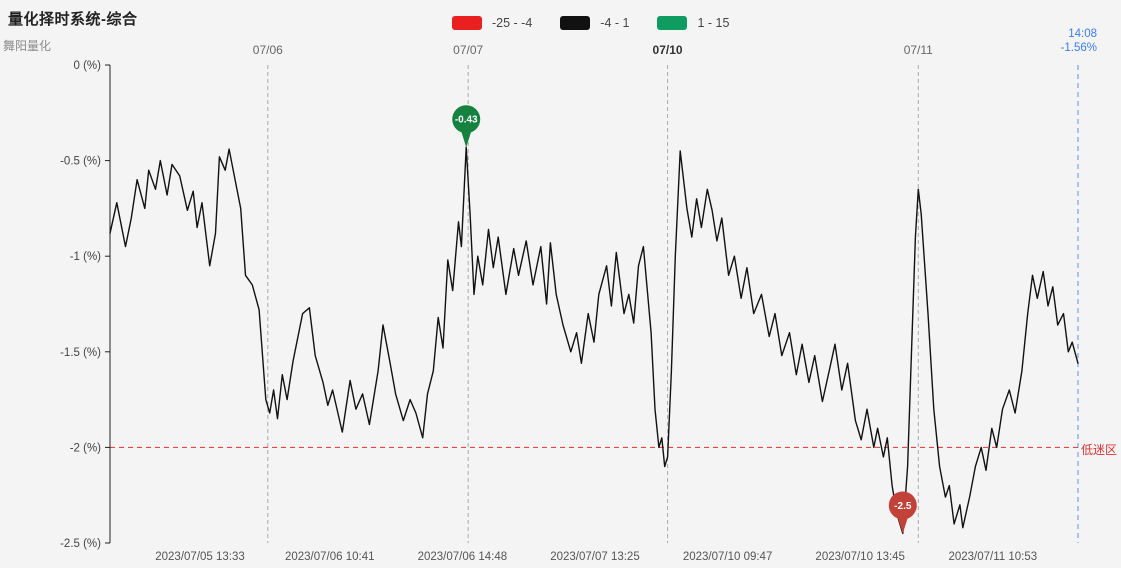  Describe the element at coordinates (693, 23) in the screenshot. I see `legend-item: 1 - 15` at that location.